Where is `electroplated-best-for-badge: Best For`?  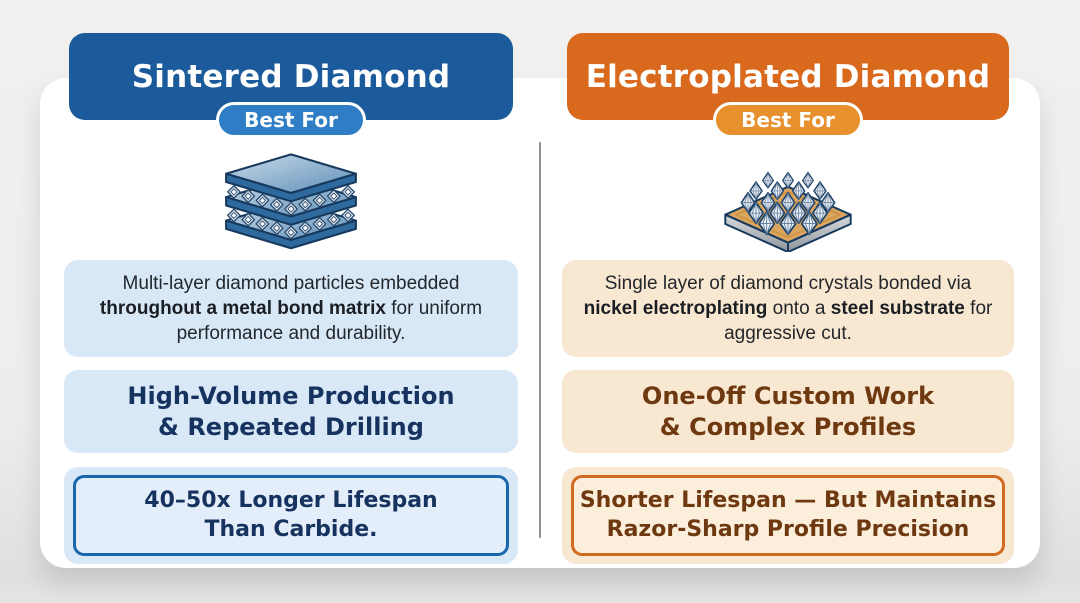 electroplated-best-for-badge: Best For is located at coordinates (788, 120).